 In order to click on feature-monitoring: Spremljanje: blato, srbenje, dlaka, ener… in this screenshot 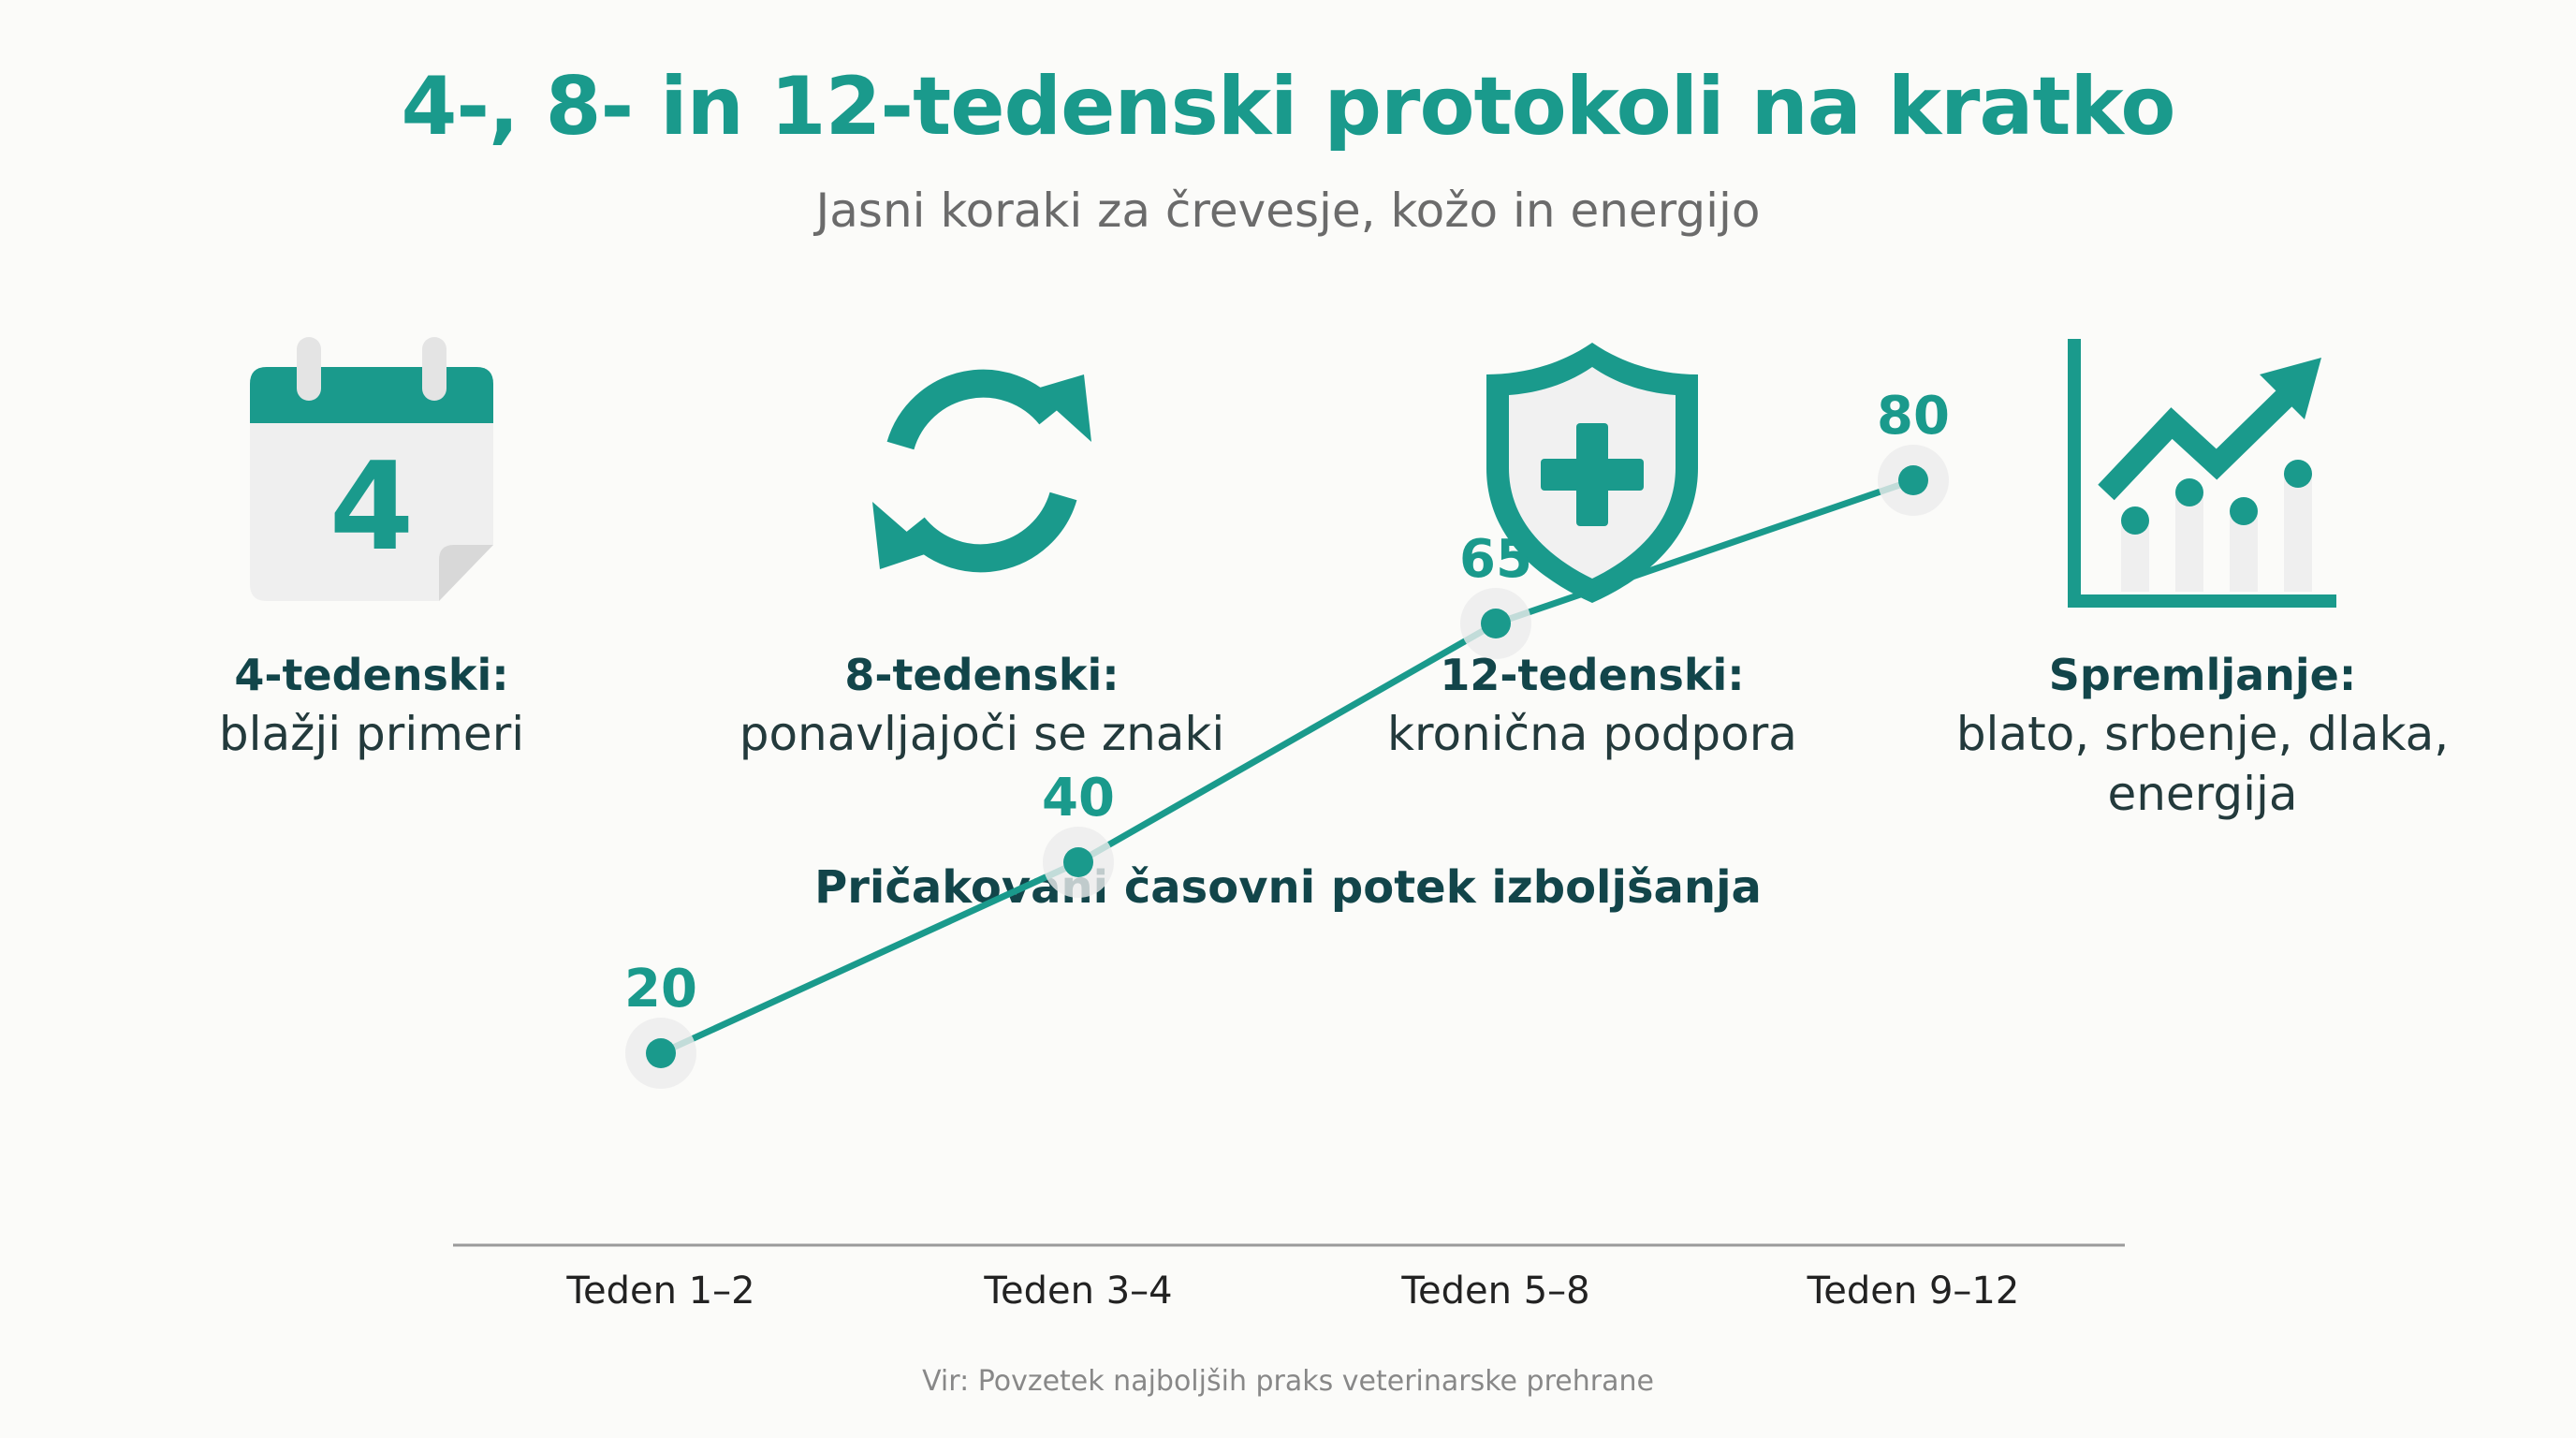, I will do `click(2202, 580)`.